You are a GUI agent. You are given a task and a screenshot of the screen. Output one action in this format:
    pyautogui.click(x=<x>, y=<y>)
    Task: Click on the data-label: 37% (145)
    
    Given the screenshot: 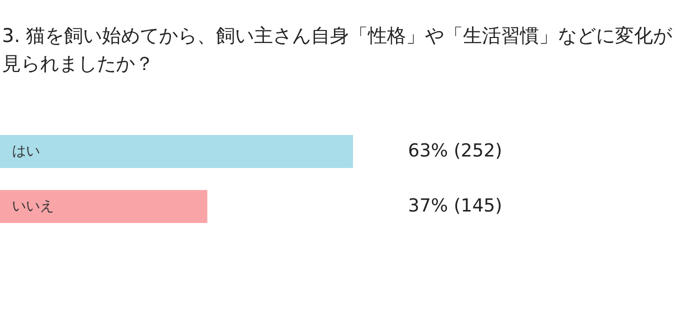 What is the action you would take?
    pyautogui.click(x=455, y=206)
    